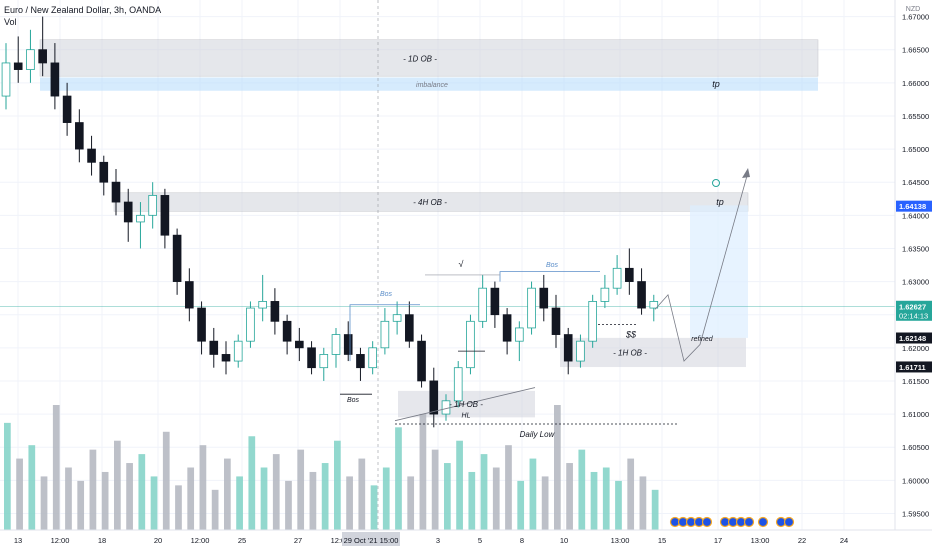 This screenshot has width=932, height=550. I want to click on label-check: √, so click(461, 264).